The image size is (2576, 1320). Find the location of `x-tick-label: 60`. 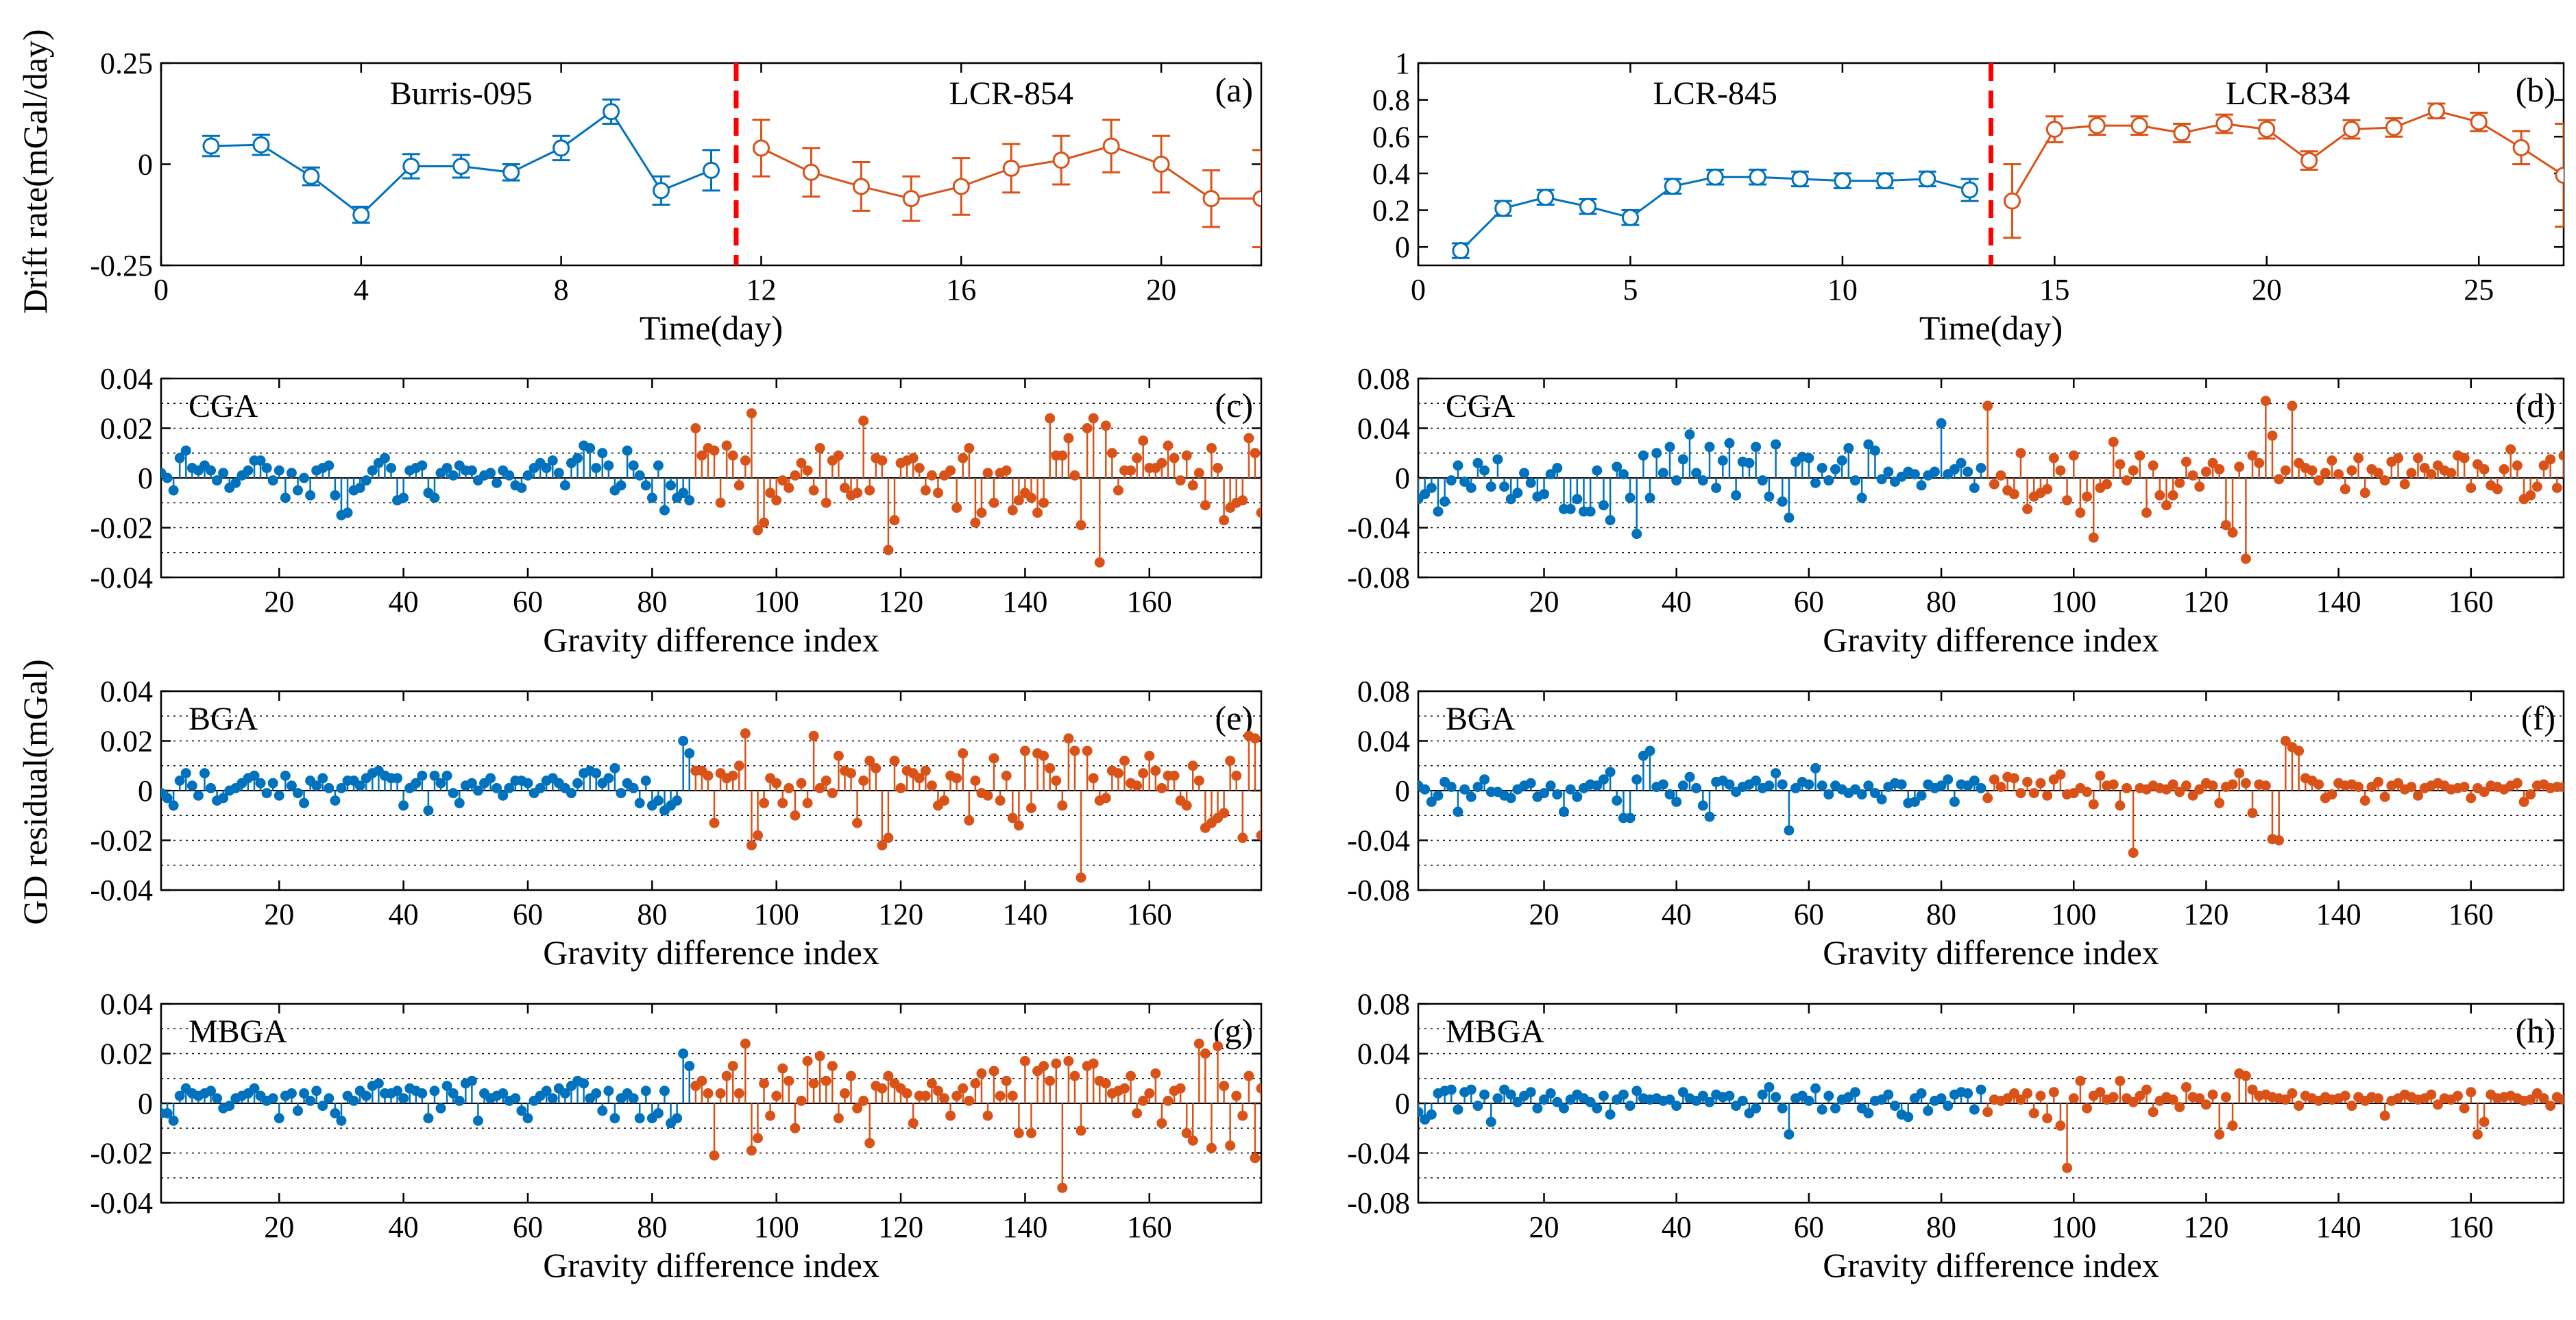

x-tick-label: 60 is located at coordinates (1809, 602).